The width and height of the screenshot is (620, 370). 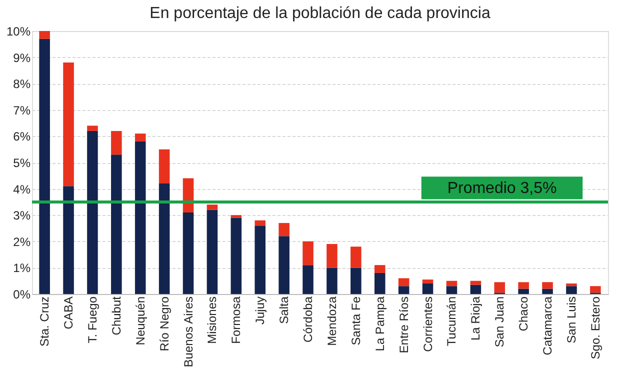 What do you see at coordinates (22, 137) in the screenshot?
I see `y-tick-label: 6%` at bounding box center [22, 137].